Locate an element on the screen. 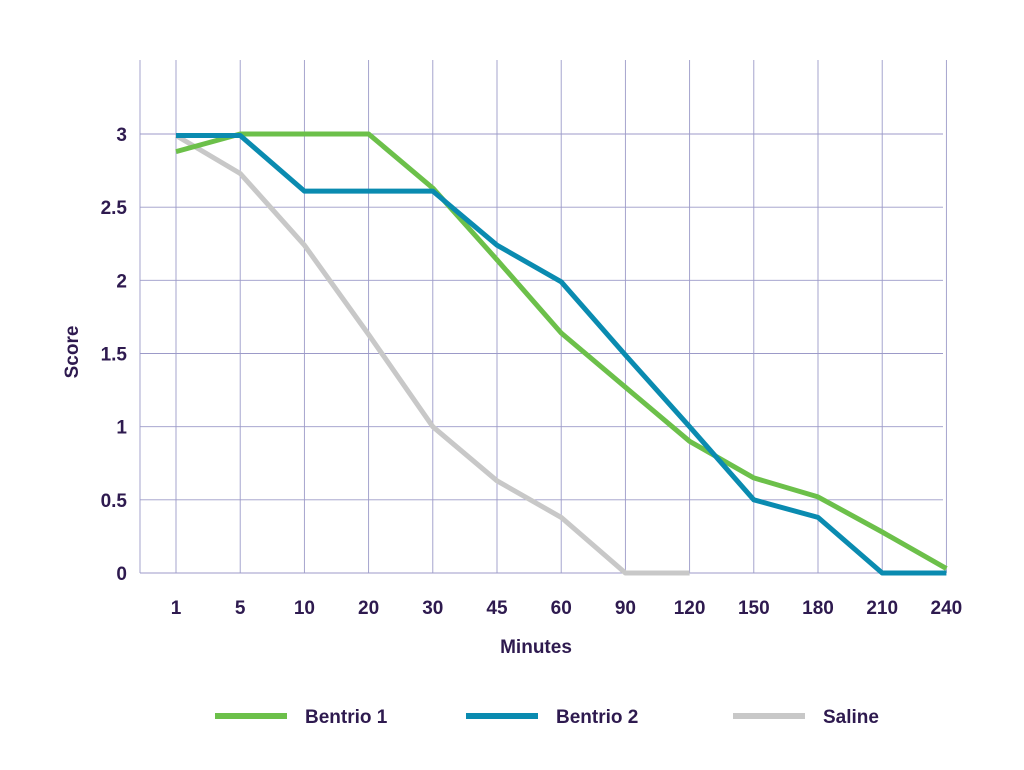 This screenshot has height=770, width=1024. x-tick-label: 45 is located at coordinates (497, 608).